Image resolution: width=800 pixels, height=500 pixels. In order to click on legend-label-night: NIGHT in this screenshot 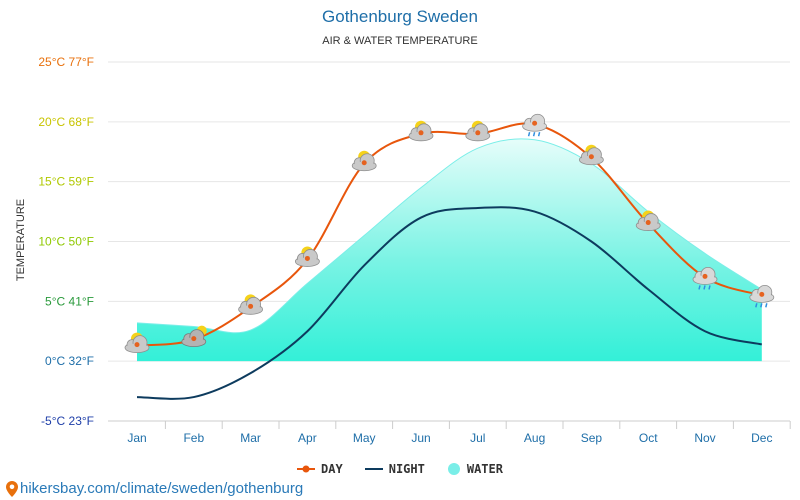, I will do `click(406, 469)`.